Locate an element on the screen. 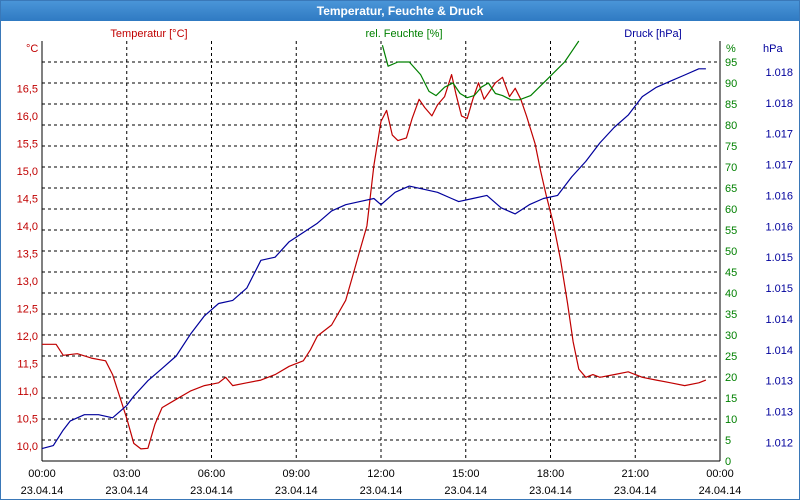  humidity-tick-label: 20 is located at coordinates (731, 378).